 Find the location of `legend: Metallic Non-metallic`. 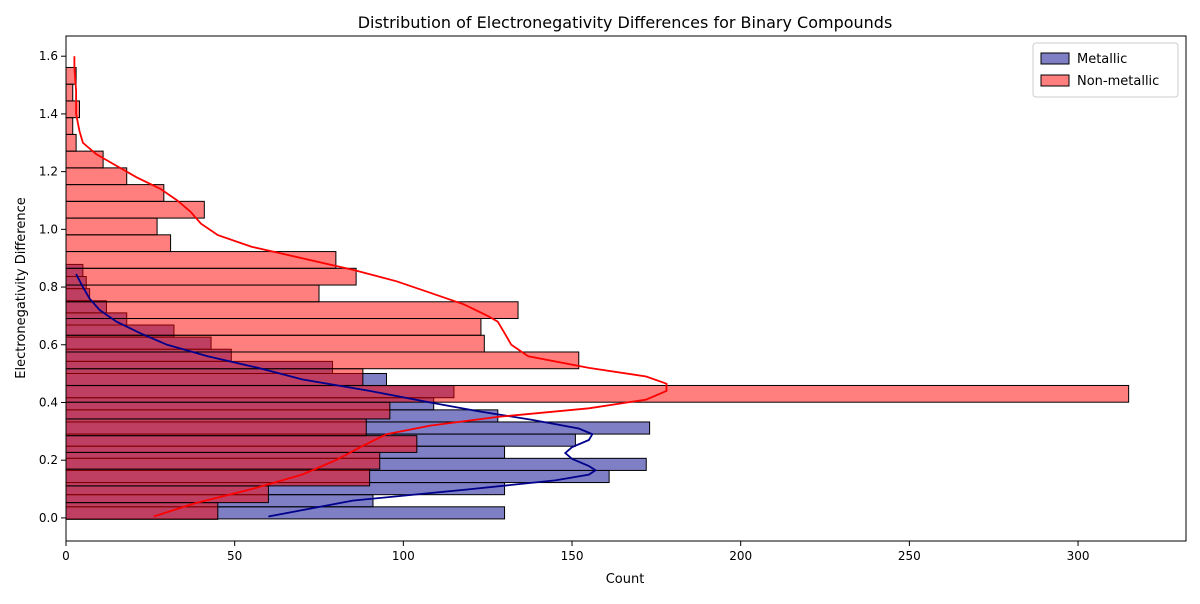

legend: Metallic Non-metallic is located at coordinates (1105, 70).